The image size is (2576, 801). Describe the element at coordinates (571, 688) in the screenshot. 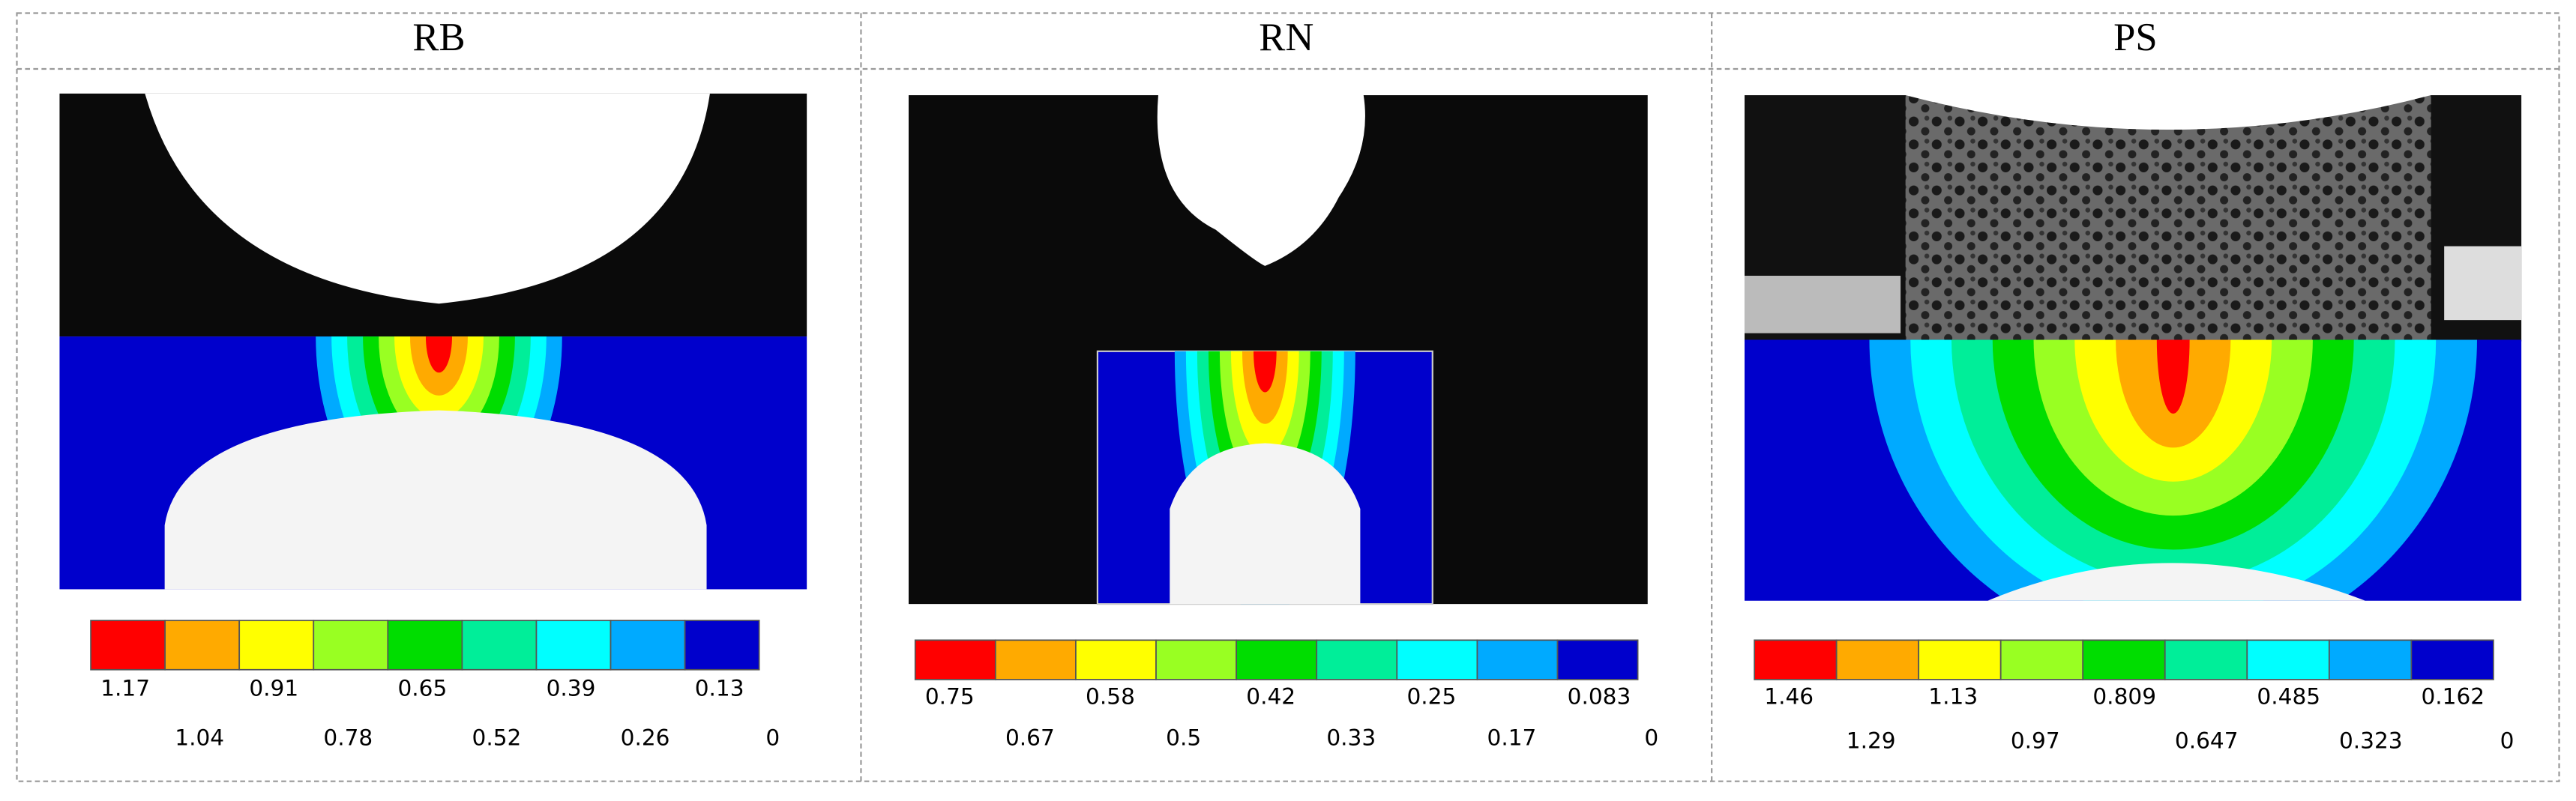

I see `colorbar-label: 0.39` at that location.